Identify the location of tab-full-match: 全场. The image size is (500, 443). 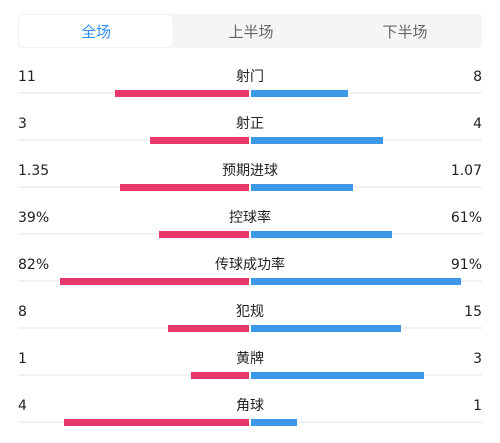
(96, 31).